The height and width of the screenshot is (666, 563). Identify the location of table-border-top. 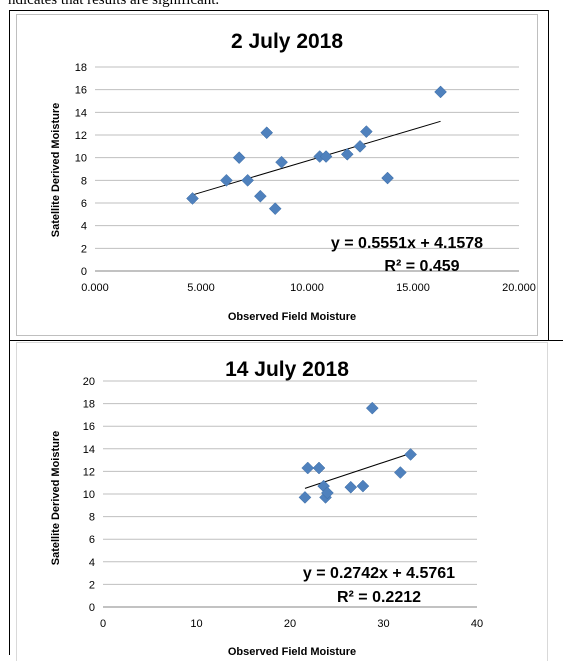
(279, 10).